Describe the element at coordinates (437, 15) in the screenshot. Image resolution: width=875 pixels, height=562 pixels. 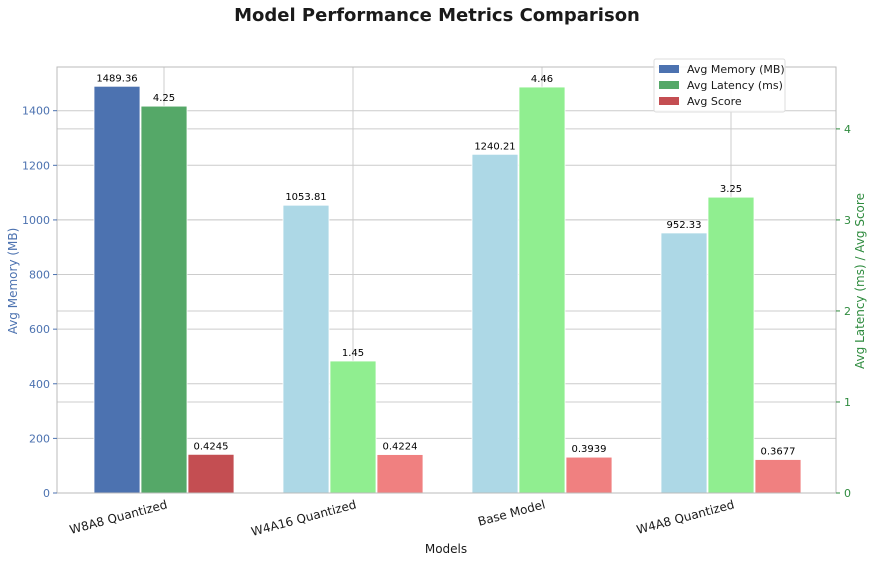
I see `chart-title: Model Performance Metrics Comparison` at that location.